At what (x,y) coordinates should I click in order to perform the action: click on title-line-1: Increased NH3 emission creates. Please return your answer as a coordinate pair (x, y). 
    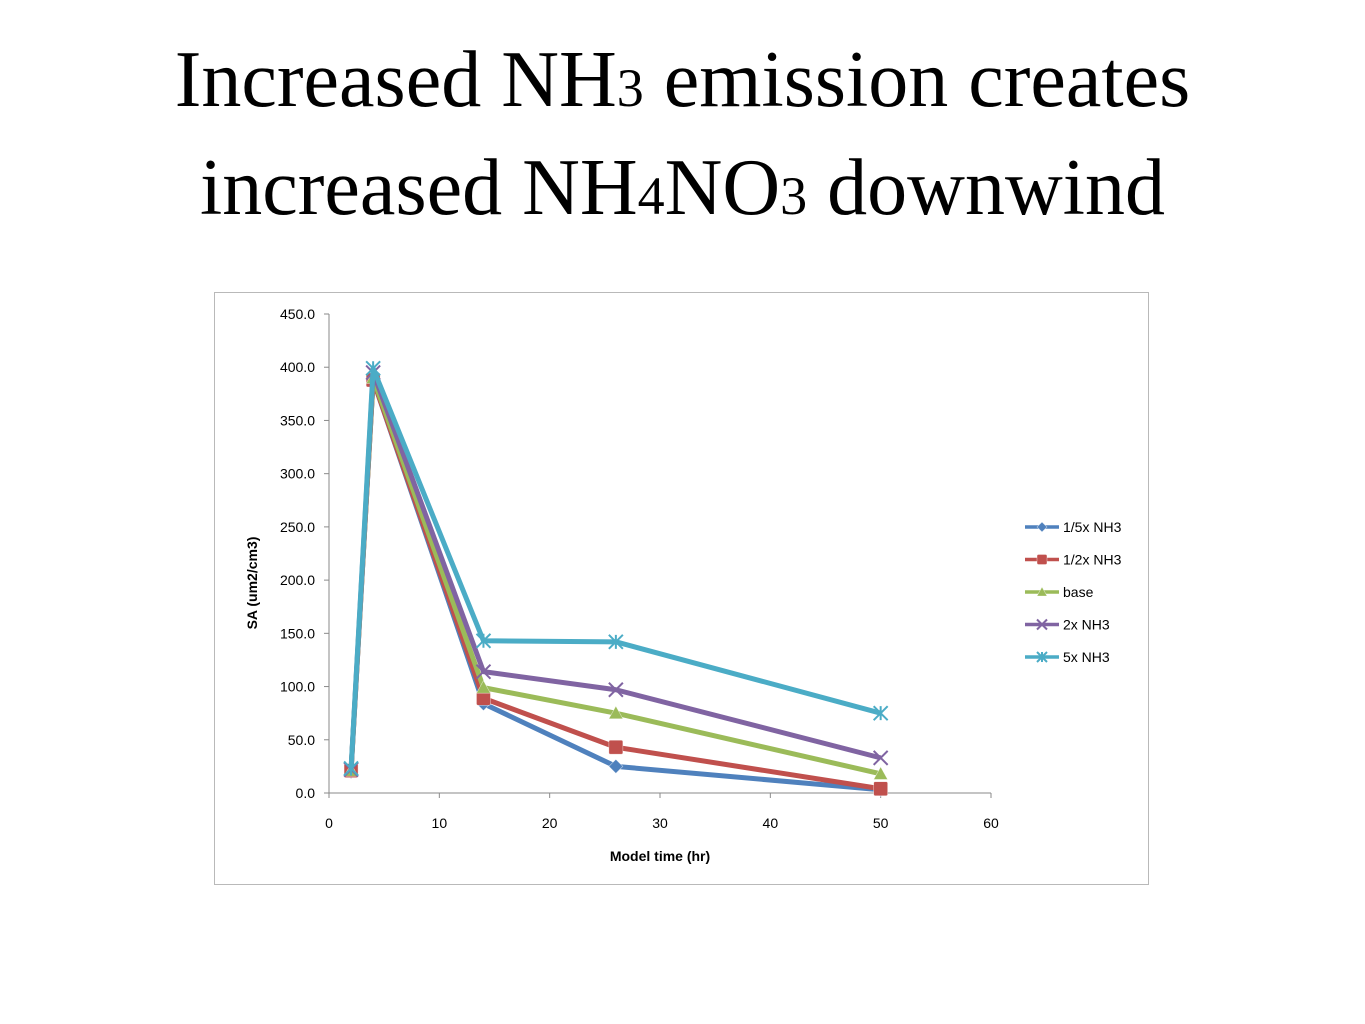
    Looking at the image, I should click on (682, 84).